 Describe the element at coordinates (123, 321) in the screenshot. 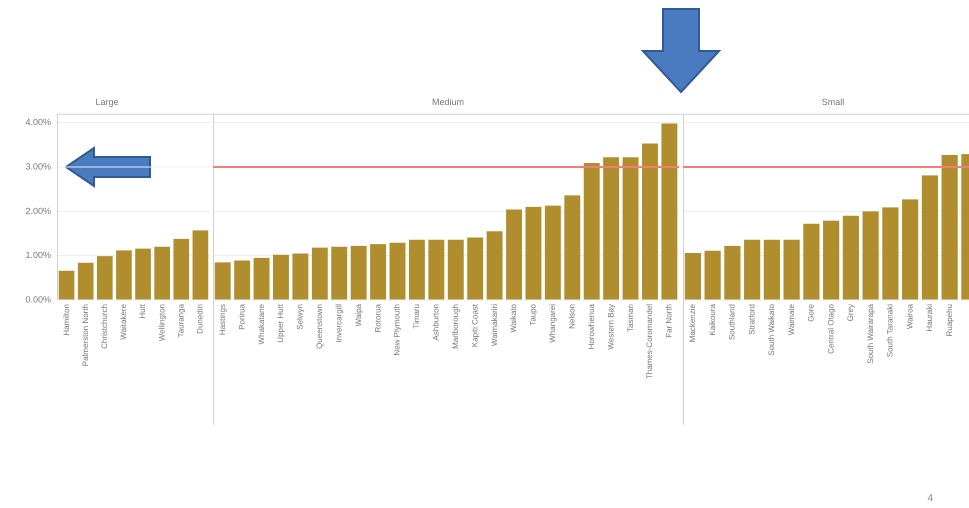

I see `x-tick-label: Waitakere` at that location.